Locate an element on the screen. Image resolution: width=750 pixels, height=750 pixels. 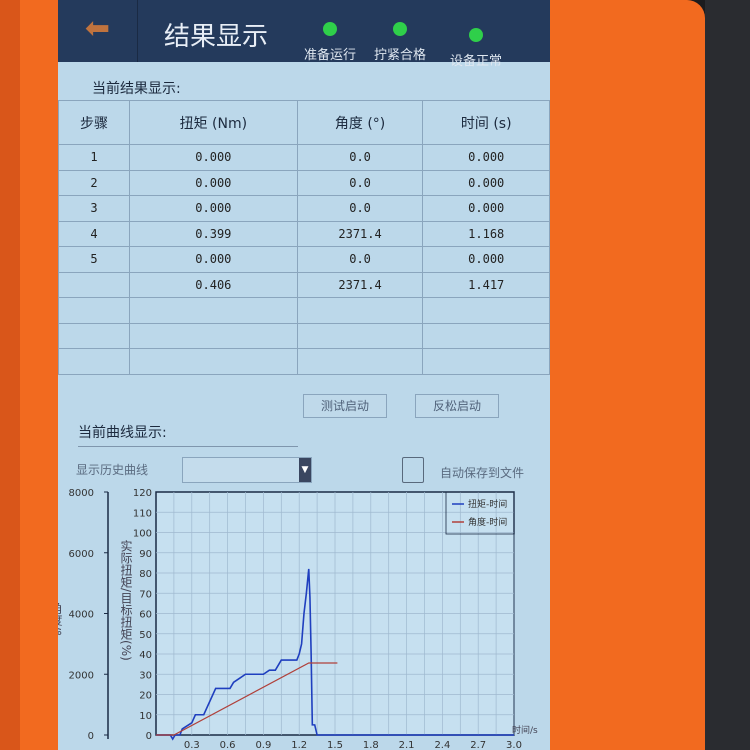
y2-tick-label: 2000 is located at coordinates (81, 675).